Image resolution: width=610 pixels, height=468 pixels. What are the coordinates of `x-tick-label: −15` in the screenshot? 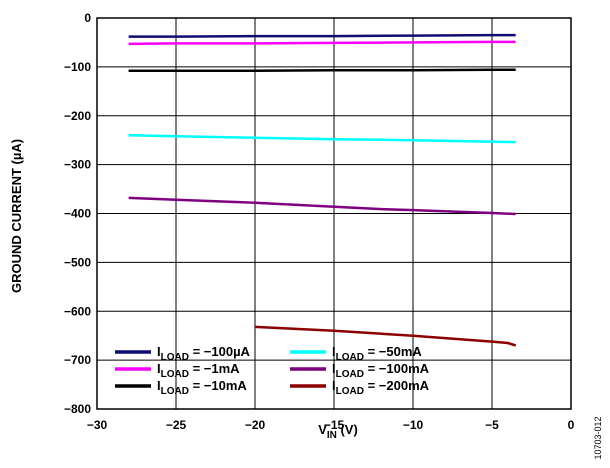 It's located at (334, 425).